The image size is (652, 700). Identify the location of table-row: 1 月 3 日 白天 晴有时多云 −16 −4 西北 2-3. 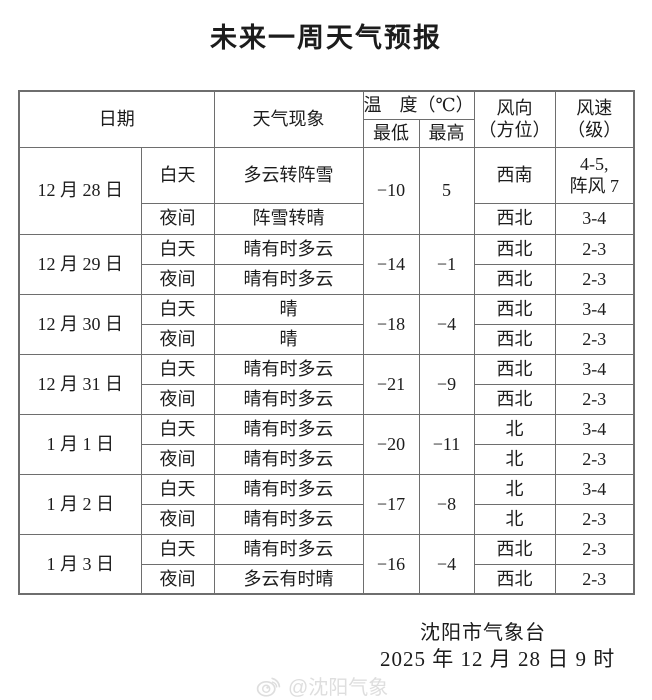
(326, 564).